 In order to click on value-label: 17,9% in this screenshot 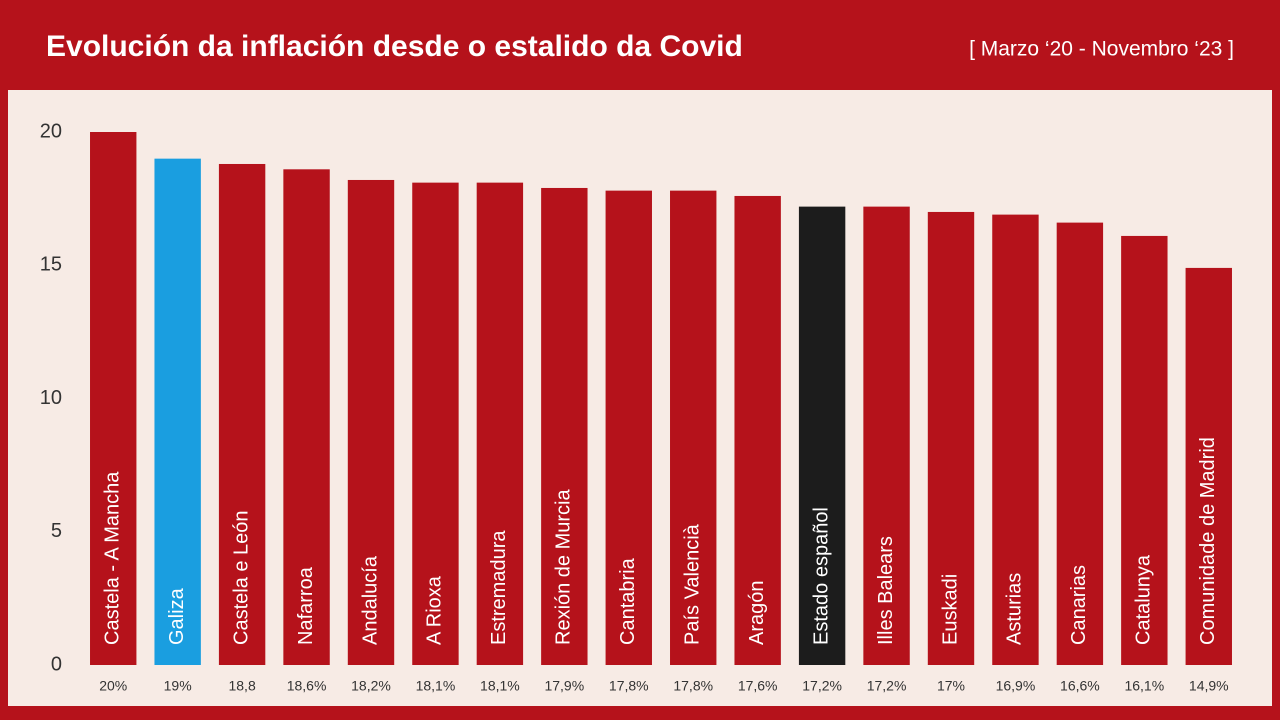, I will do `click(564, 686)`.